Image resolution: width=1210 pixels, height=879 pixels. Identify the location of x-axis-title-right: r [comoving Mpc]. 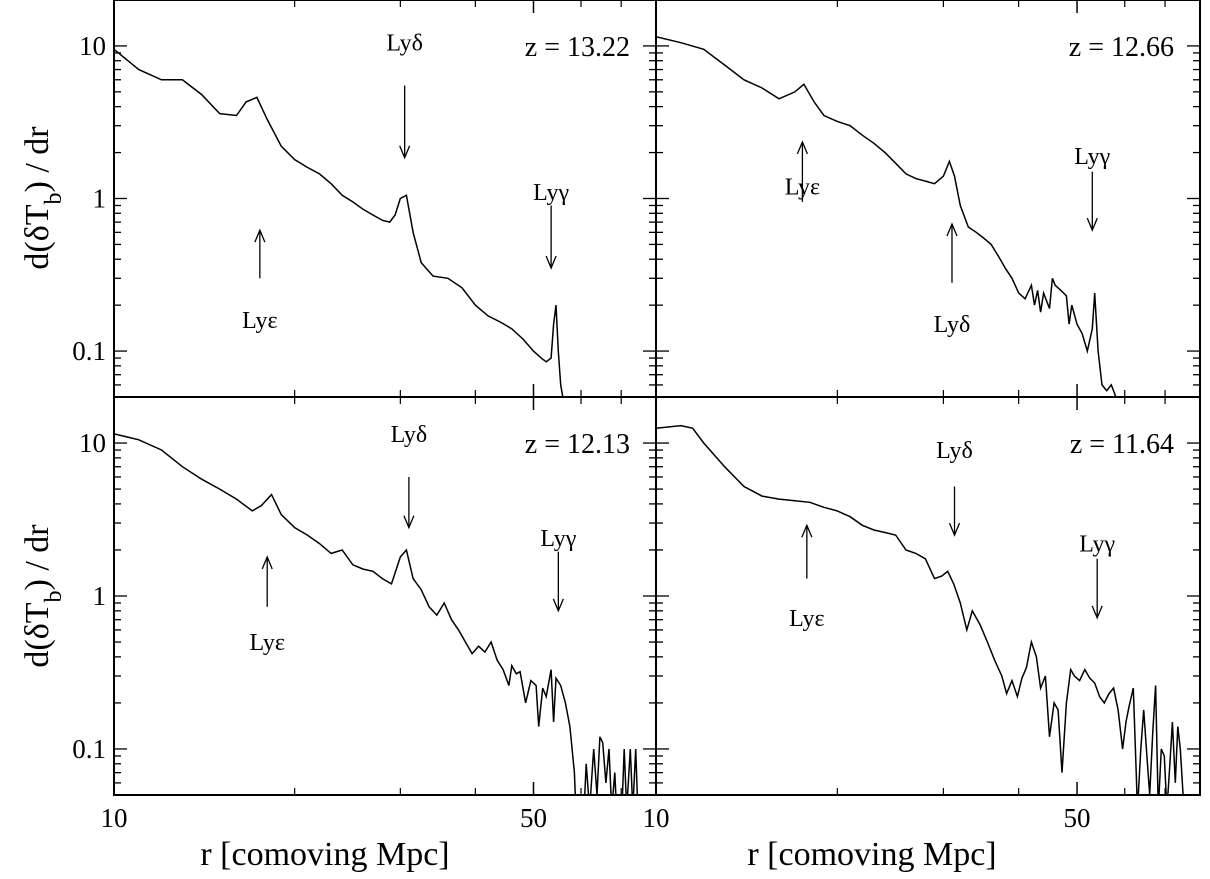
(871, 854).